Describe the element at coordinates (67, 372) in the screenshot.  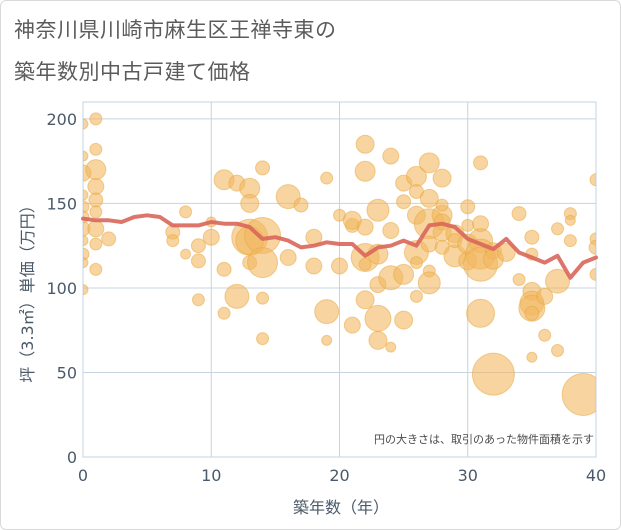
I see `y-tick-label: 50` at that location.